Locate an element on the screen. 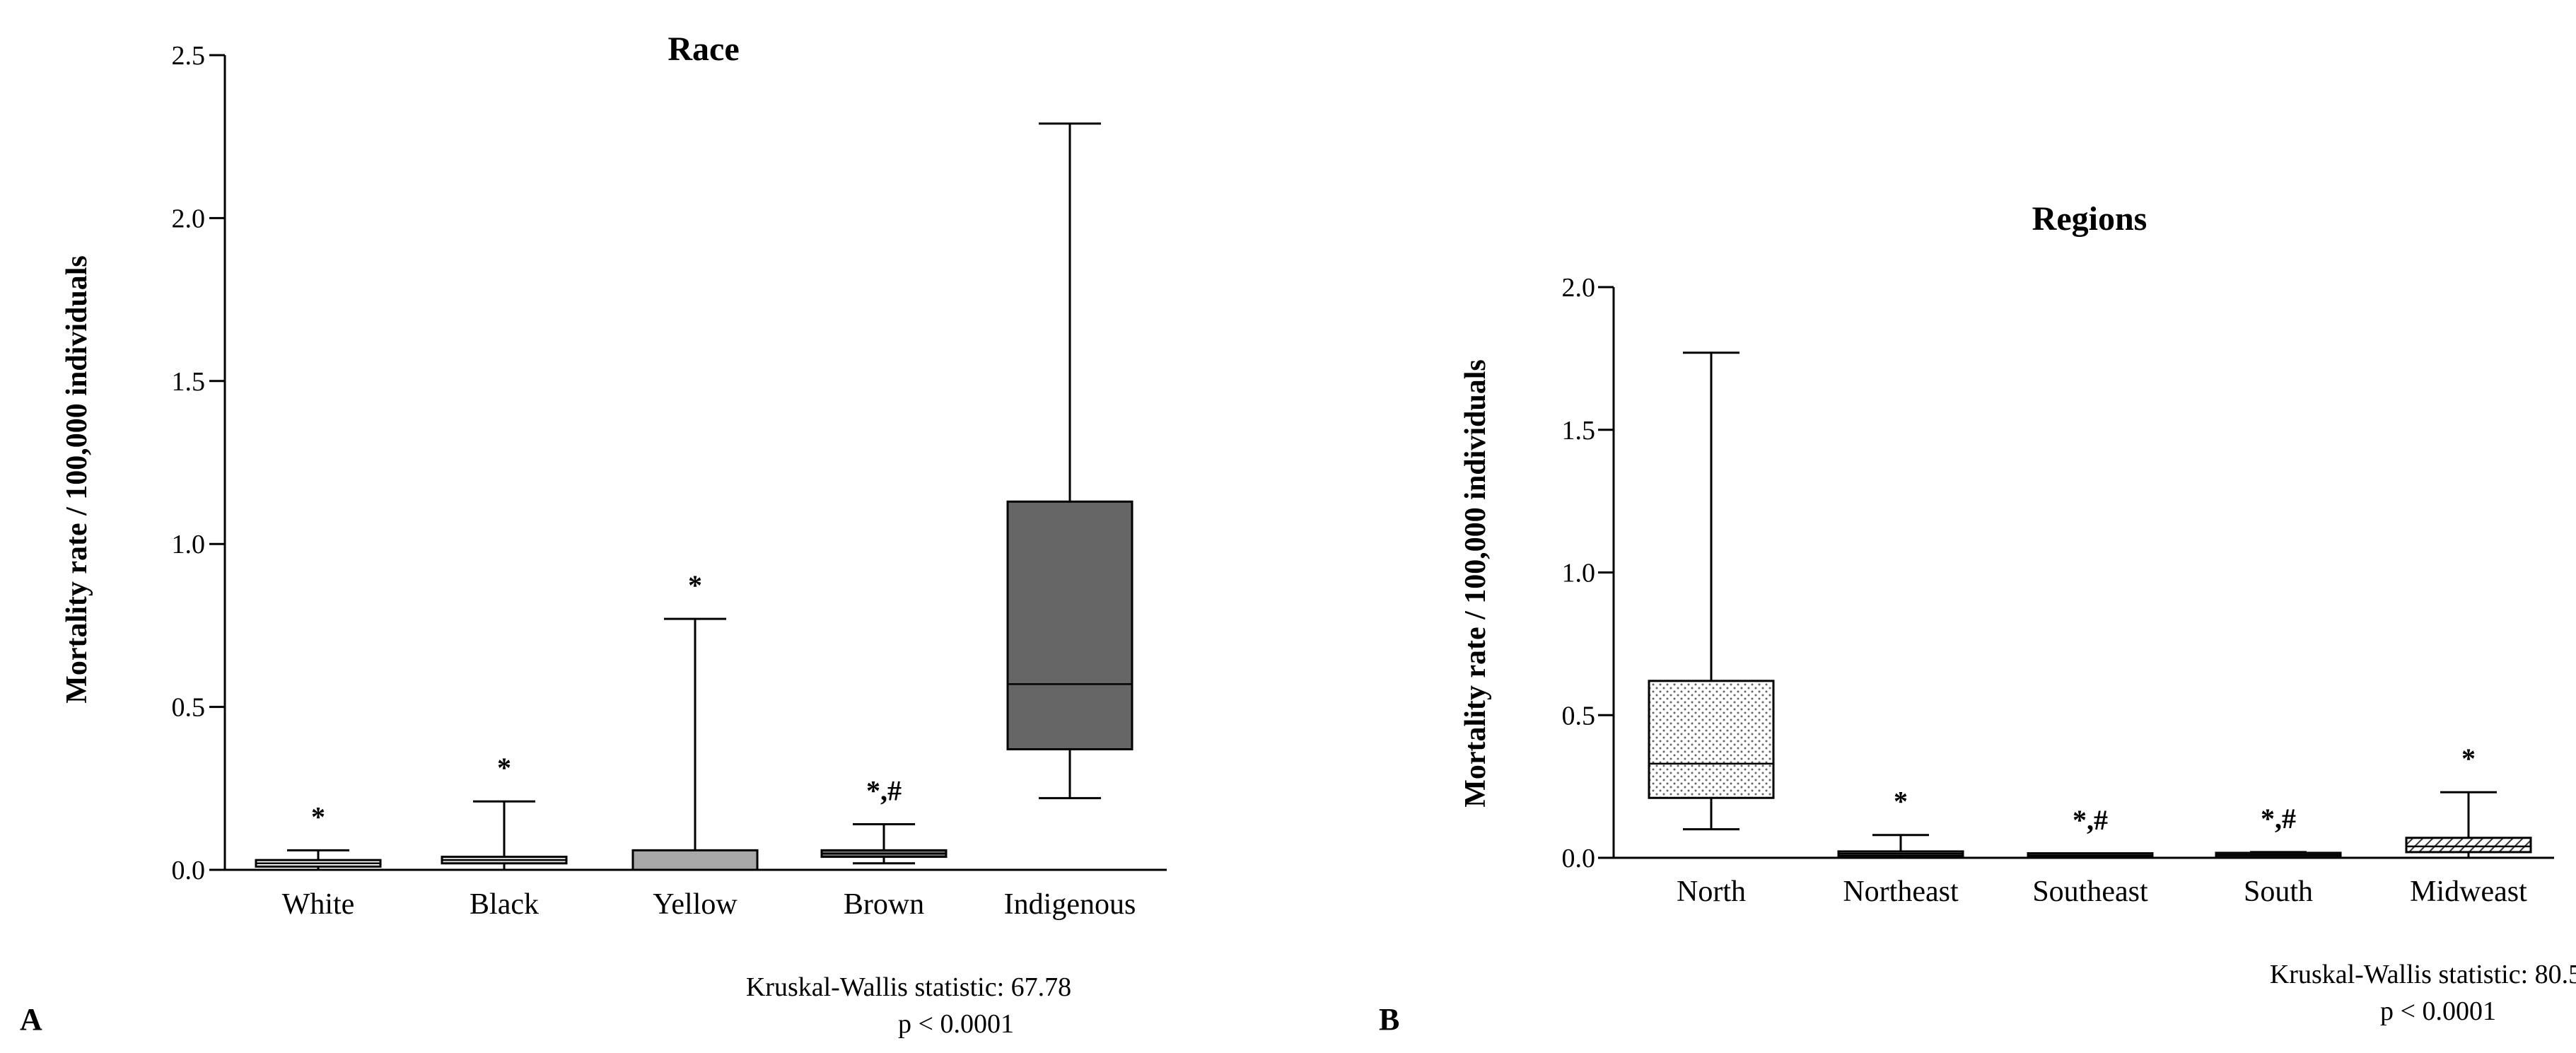 The image size is (2576, 1053). box-south: *,# is located at coordinates (2278, 831).